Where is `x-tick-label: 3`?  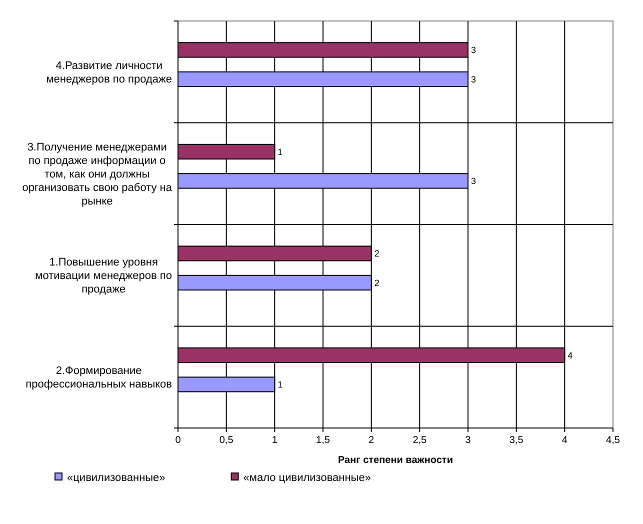
x-tick-label: 3 is located at coordinates (468, 440).